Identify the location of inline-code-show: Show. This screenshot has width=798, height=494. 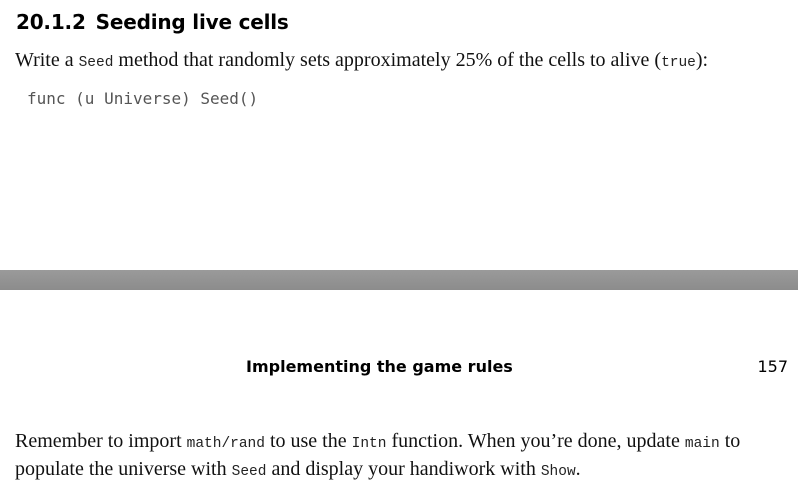
(558, 472).